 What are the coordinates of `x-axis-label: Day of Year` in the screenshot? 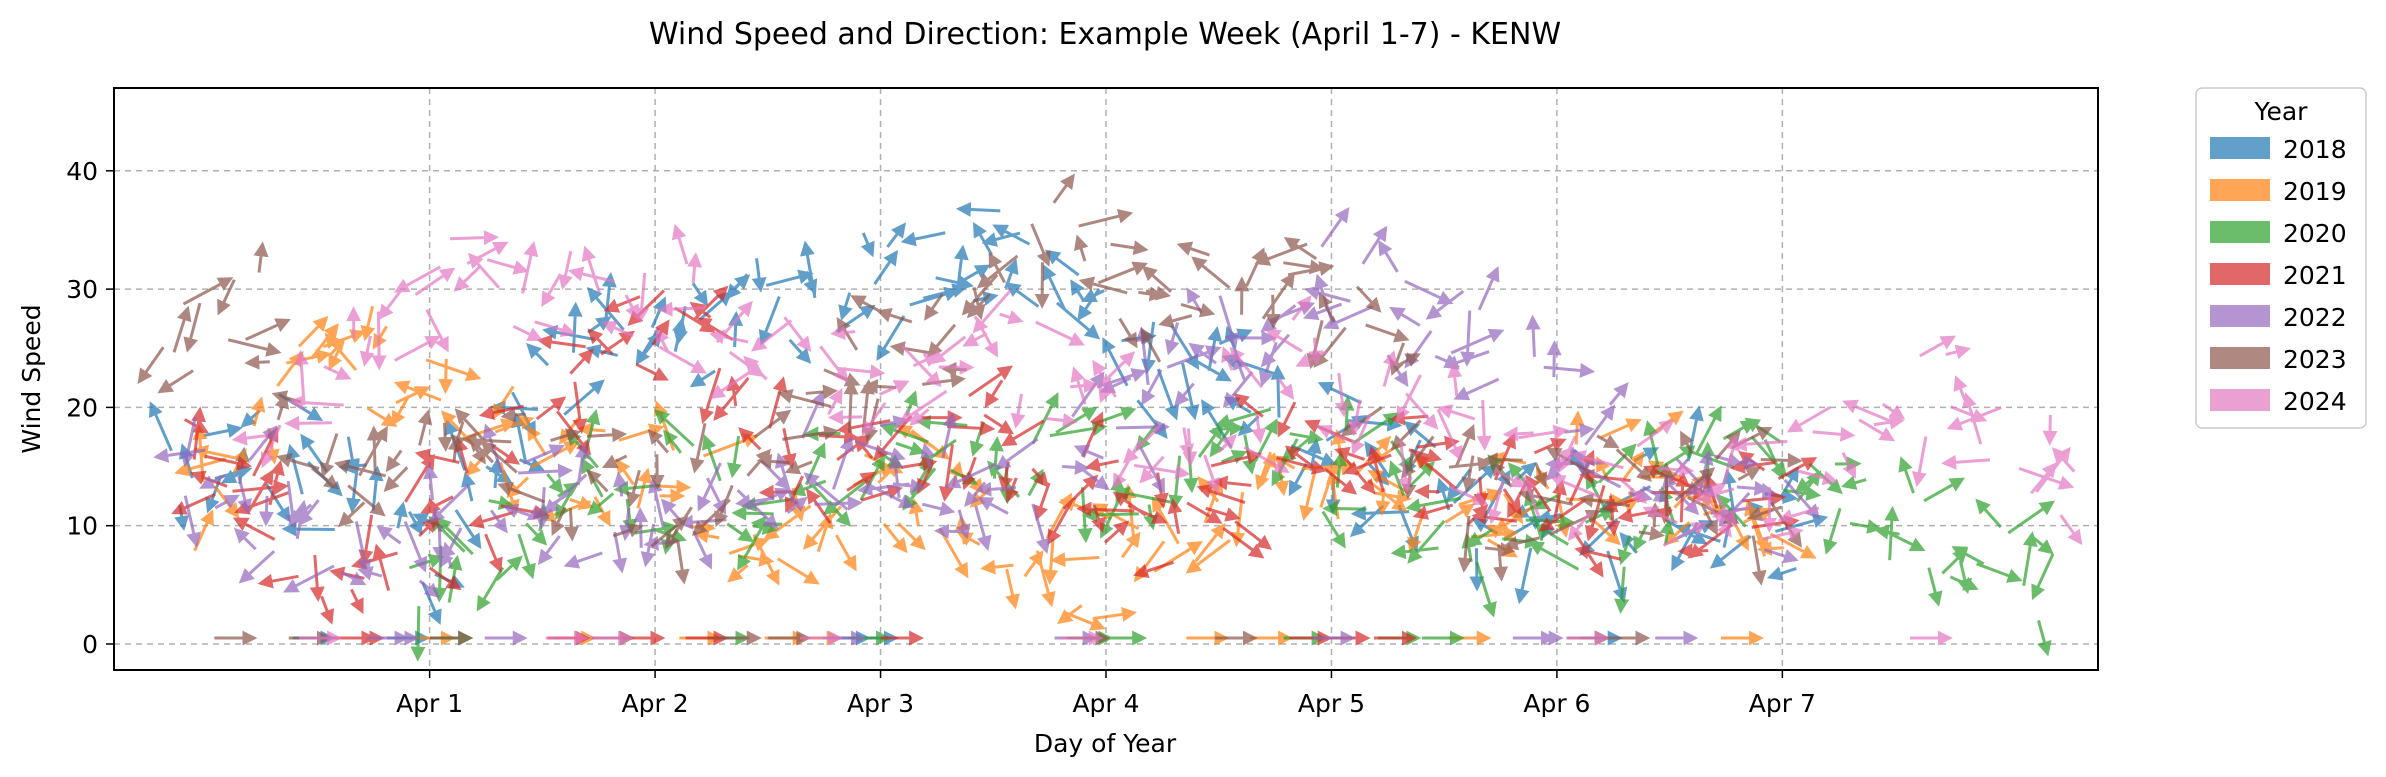 It's located at (1105, 743).